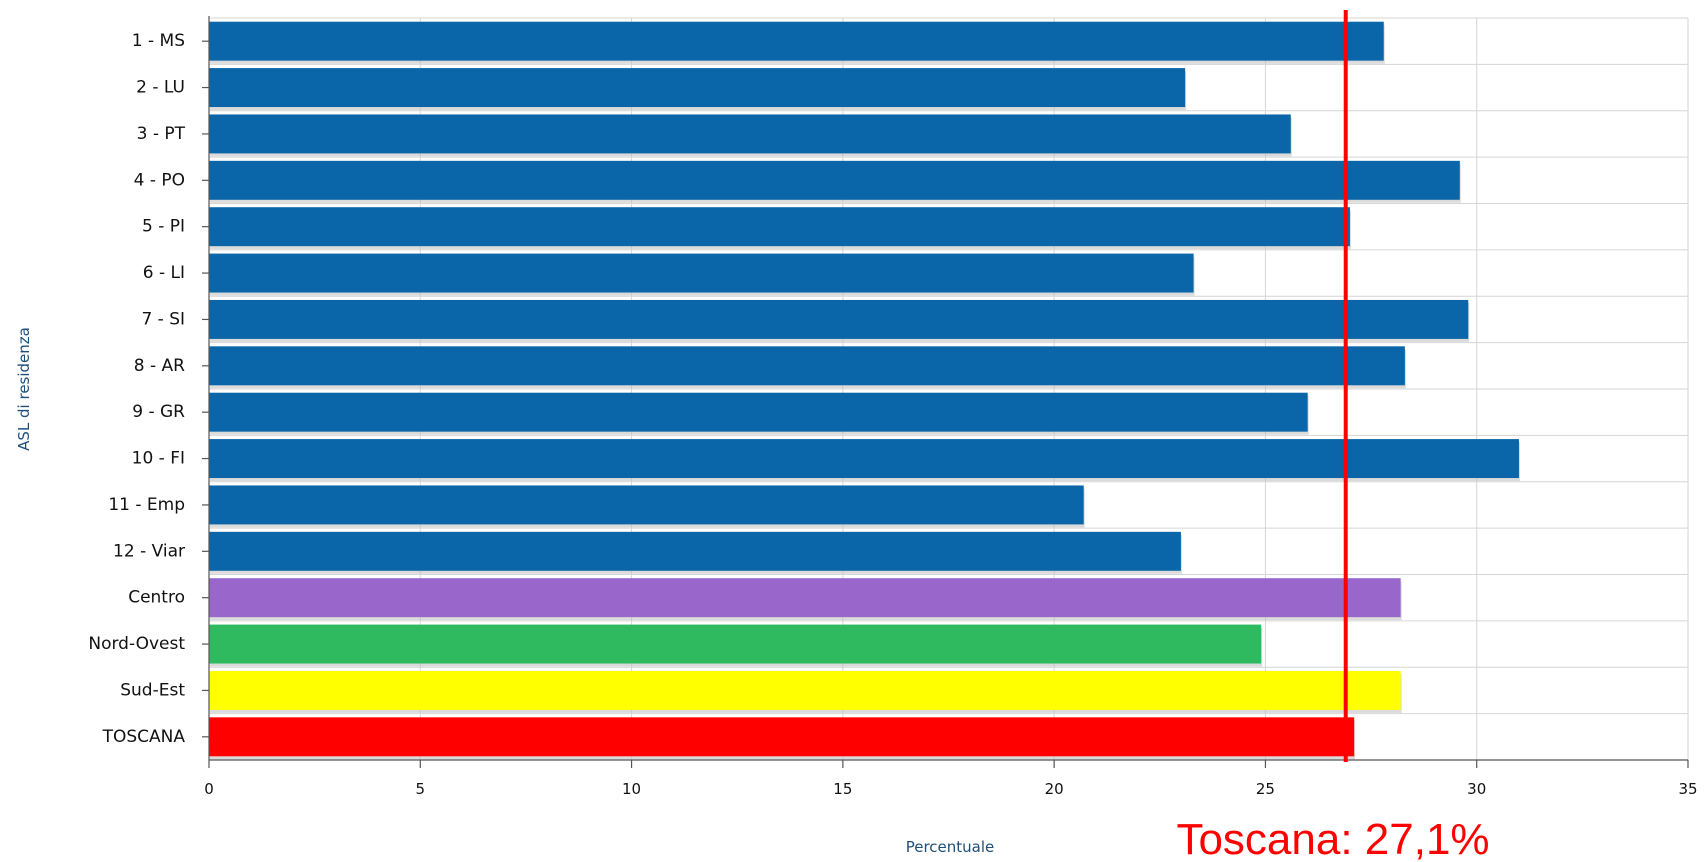  Describe the element at coordinates (159, 366) in the screenshot. I see `category-label: 8 - AR` at that location.